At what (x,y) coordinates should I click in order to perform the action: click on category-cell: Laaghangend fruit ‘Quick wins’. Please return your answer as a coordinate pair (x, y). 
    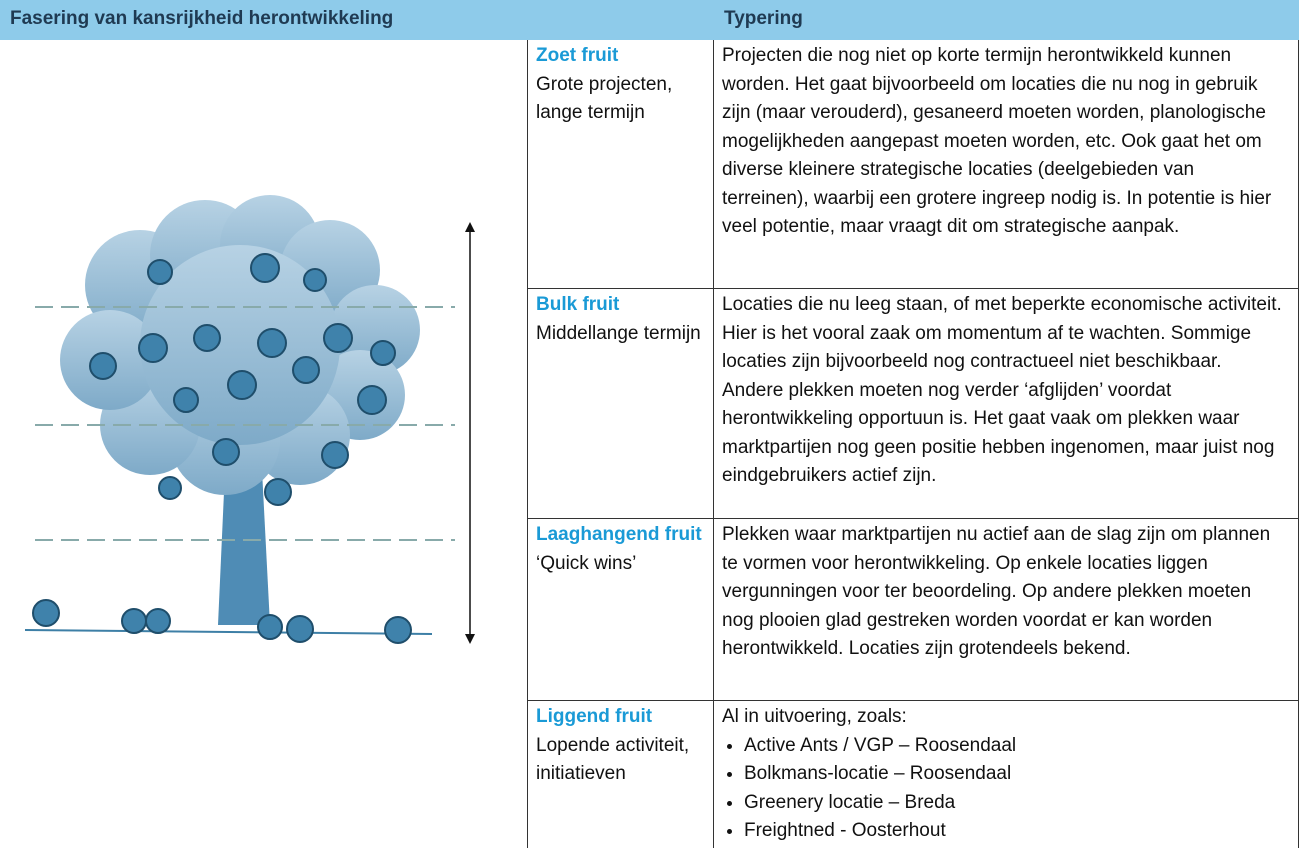
    Looking at the image, I should click on (620, 609).